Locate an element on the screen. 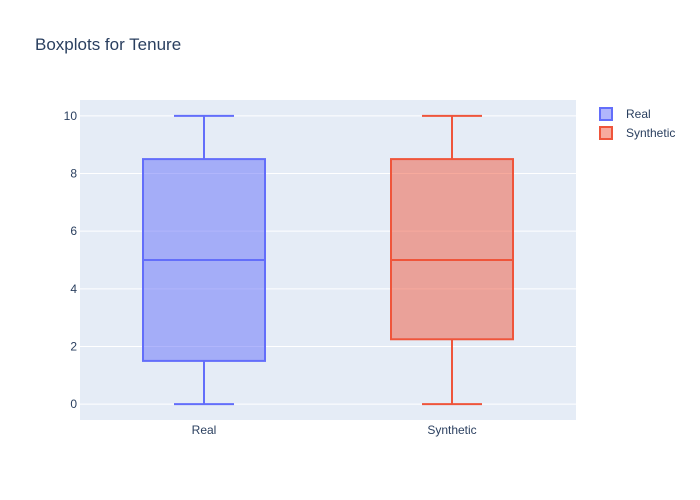 Image resolution: width=700 pixels, height=500 pixels. x-tick-label: Real is located at coordinates (204, 430).